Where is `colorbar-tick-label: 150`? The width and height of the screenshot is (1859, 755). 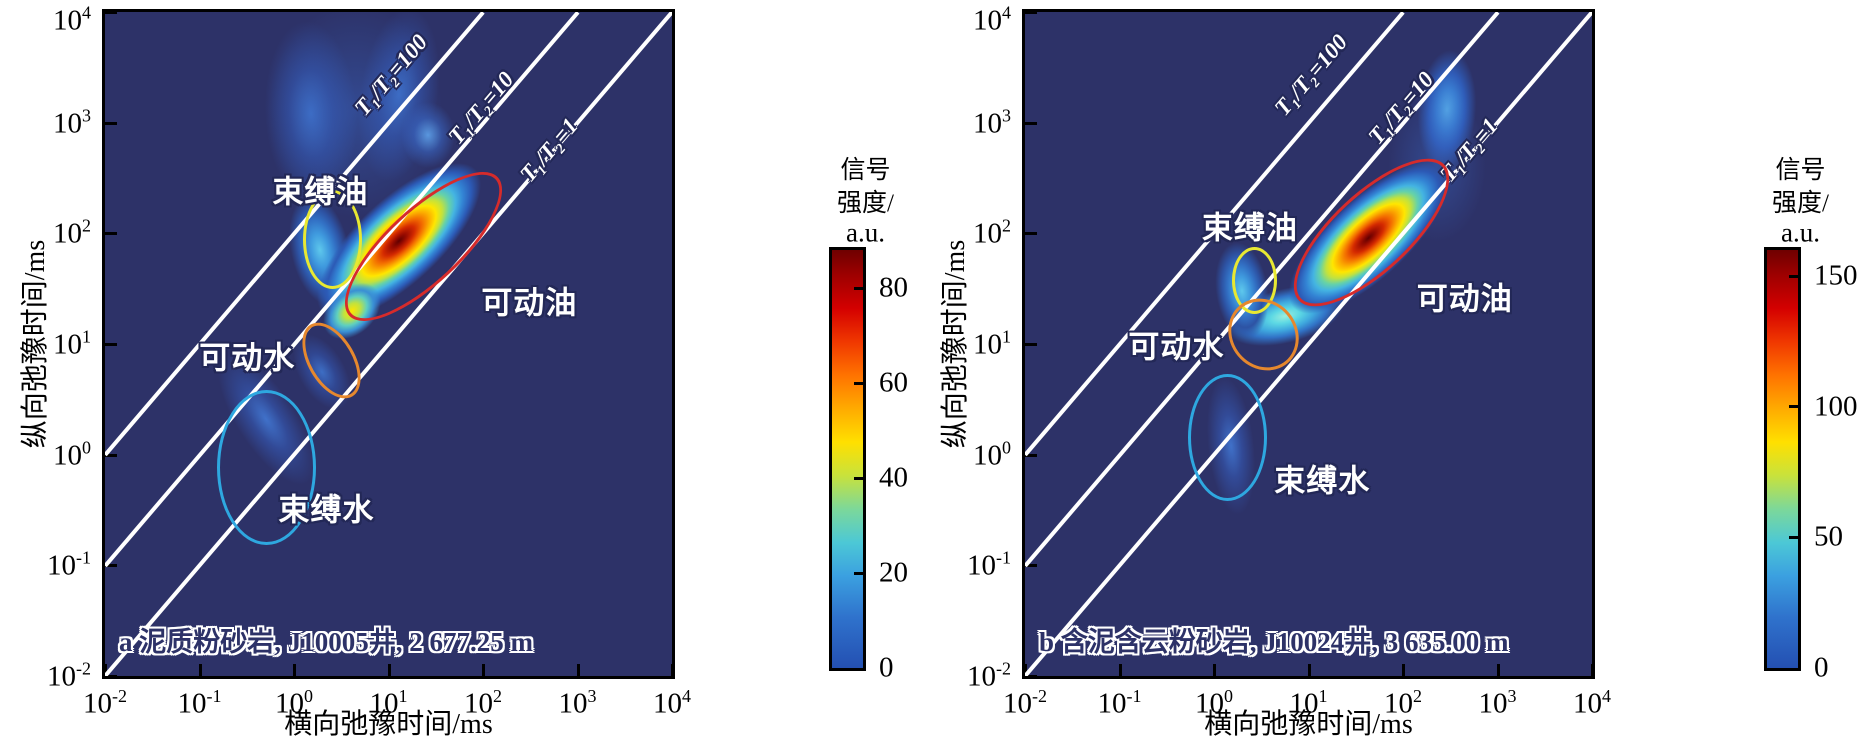
colorbar-tick-label: 150 is located at coordinates (1836, 275).